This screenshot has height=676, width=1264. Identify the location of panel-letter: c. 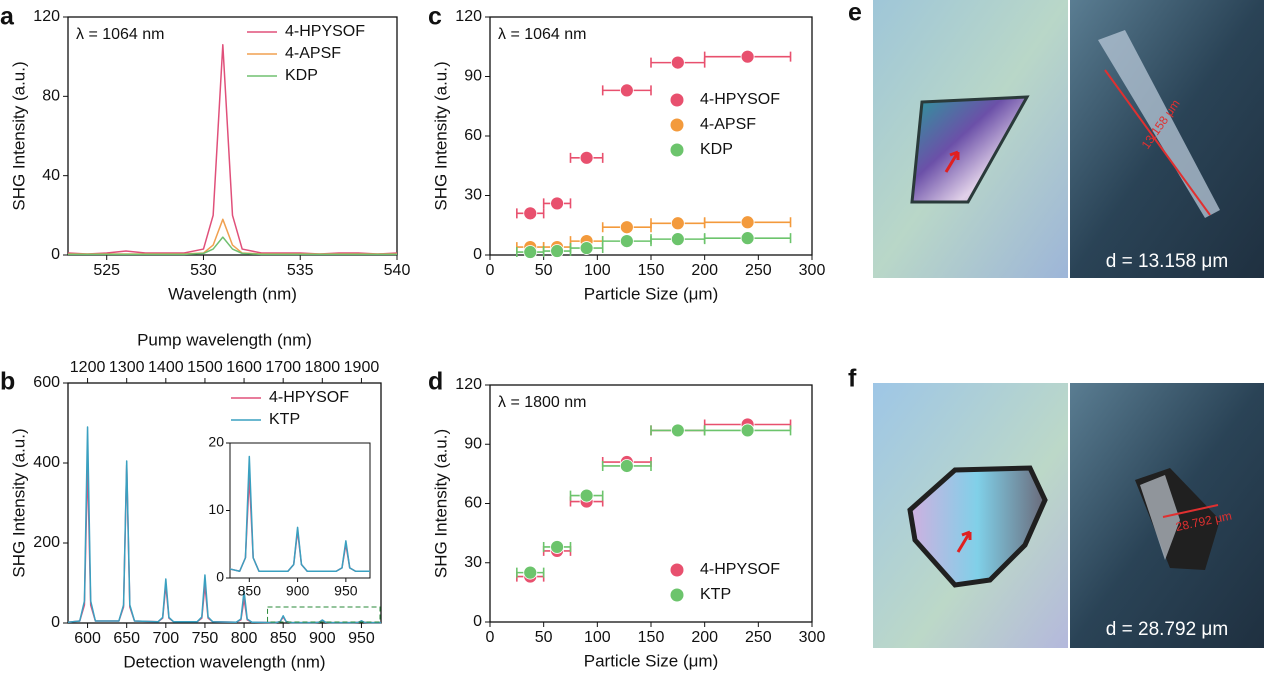
(435, 17).